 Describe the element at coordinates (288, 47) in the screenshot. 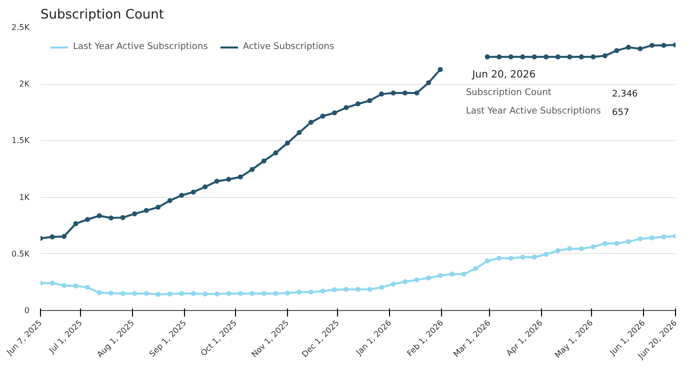

I see `legend-label: Active Subscriptions` at that location.